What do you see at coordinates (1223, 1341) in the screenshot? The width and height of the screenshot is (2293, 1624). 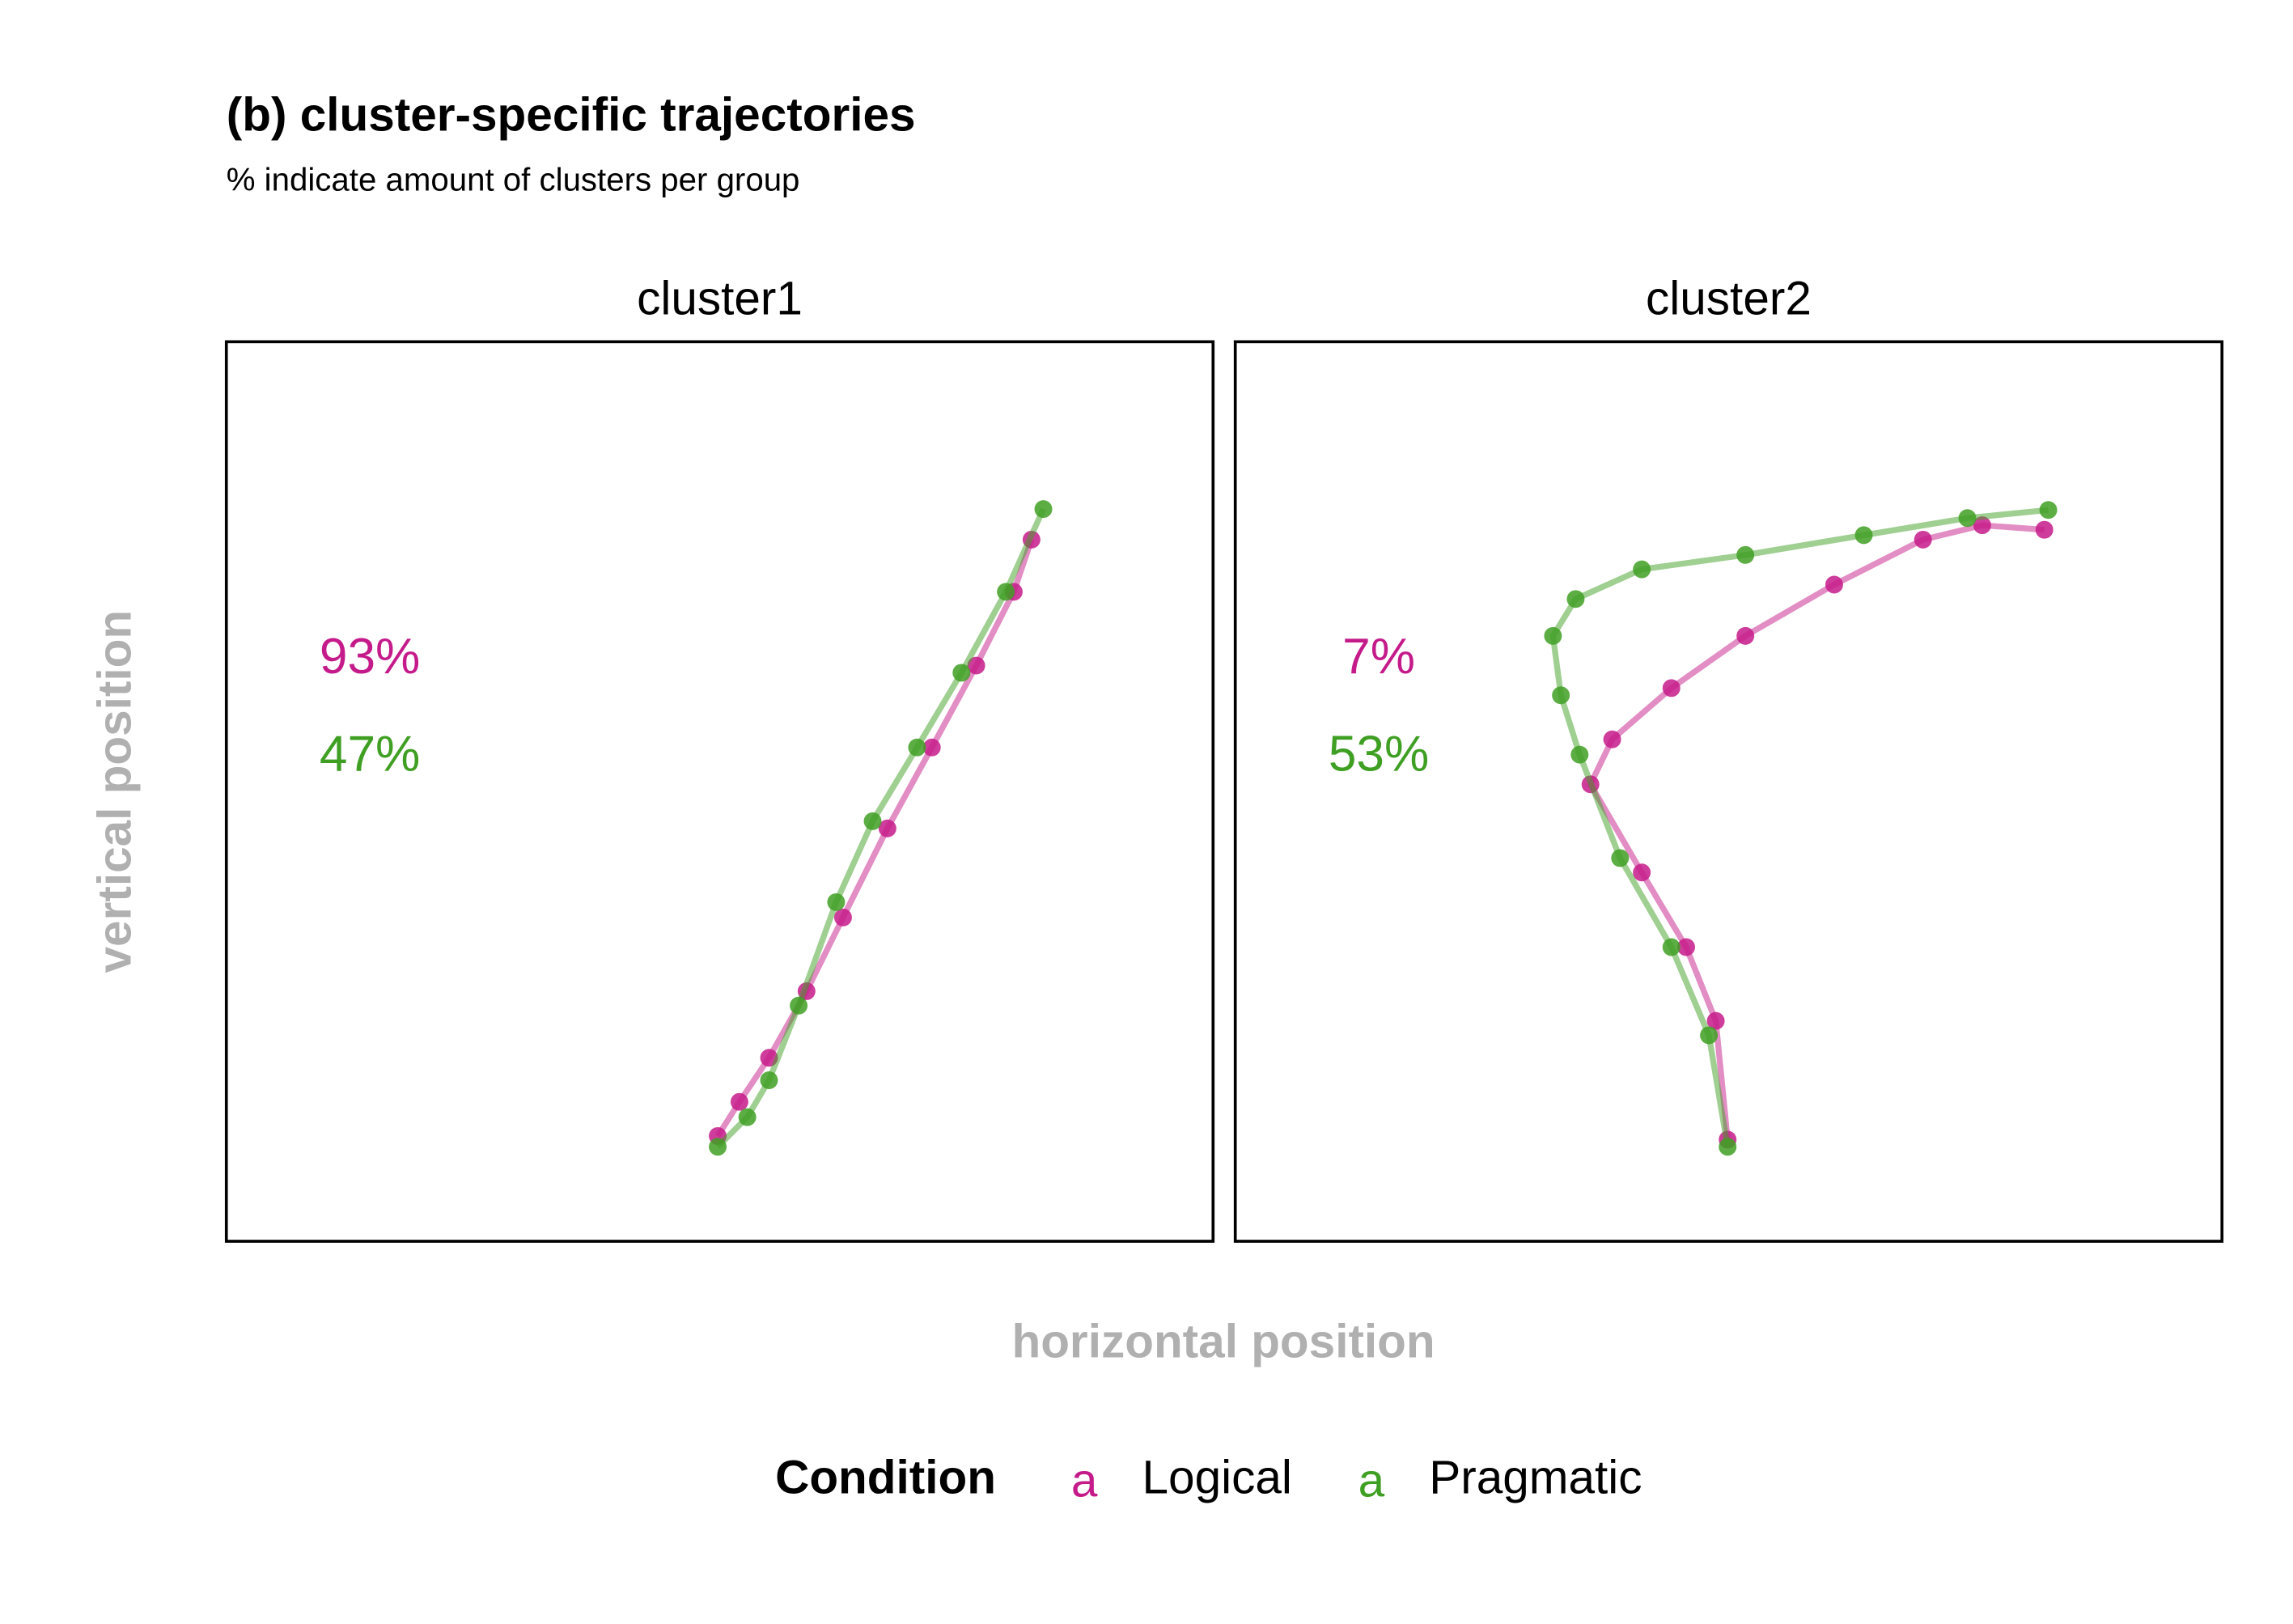 I see `x-axis-label: horizontal position` at bounding box center [1223, 1341].